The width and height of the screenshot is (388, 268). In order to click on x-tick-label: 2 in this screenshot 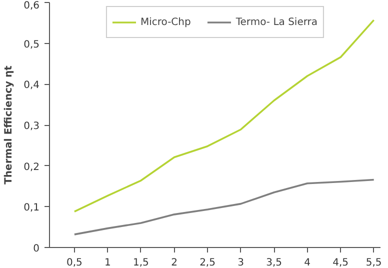, I will do `click(174, 263)`.